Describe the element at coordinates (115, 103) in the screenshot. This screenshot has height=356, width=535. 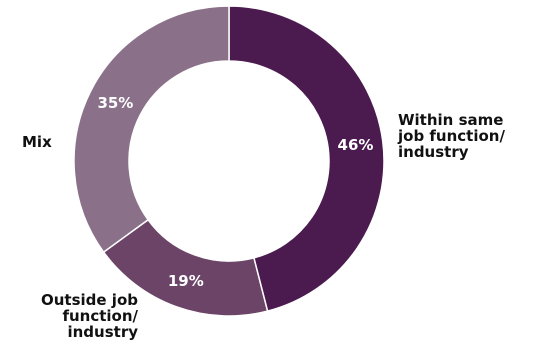
I see `value-label-mix: 35%` at that location.